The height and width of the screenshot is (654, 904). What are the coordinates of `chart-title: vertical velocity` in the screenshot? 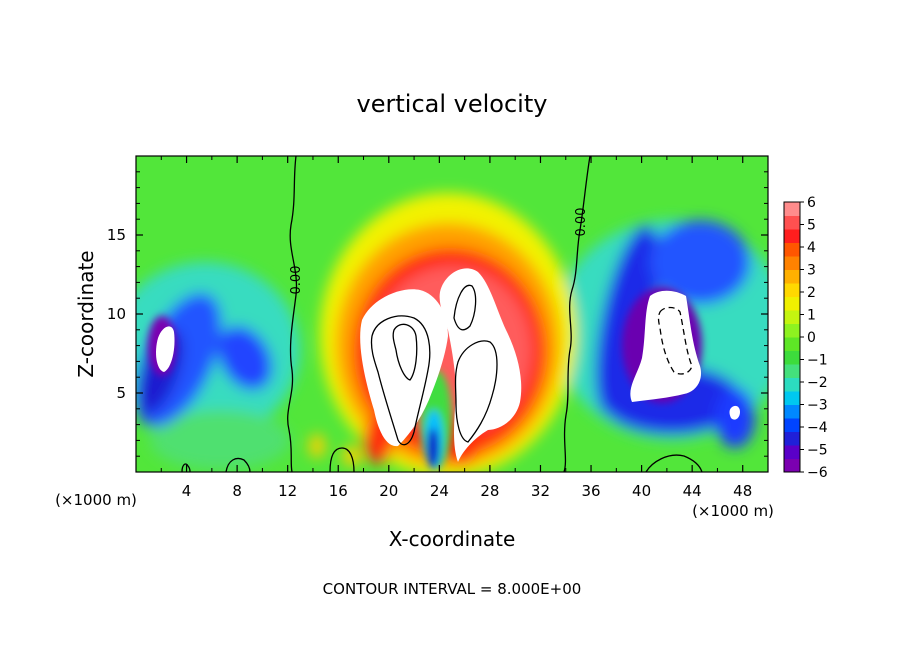 It's located at (452, 104).